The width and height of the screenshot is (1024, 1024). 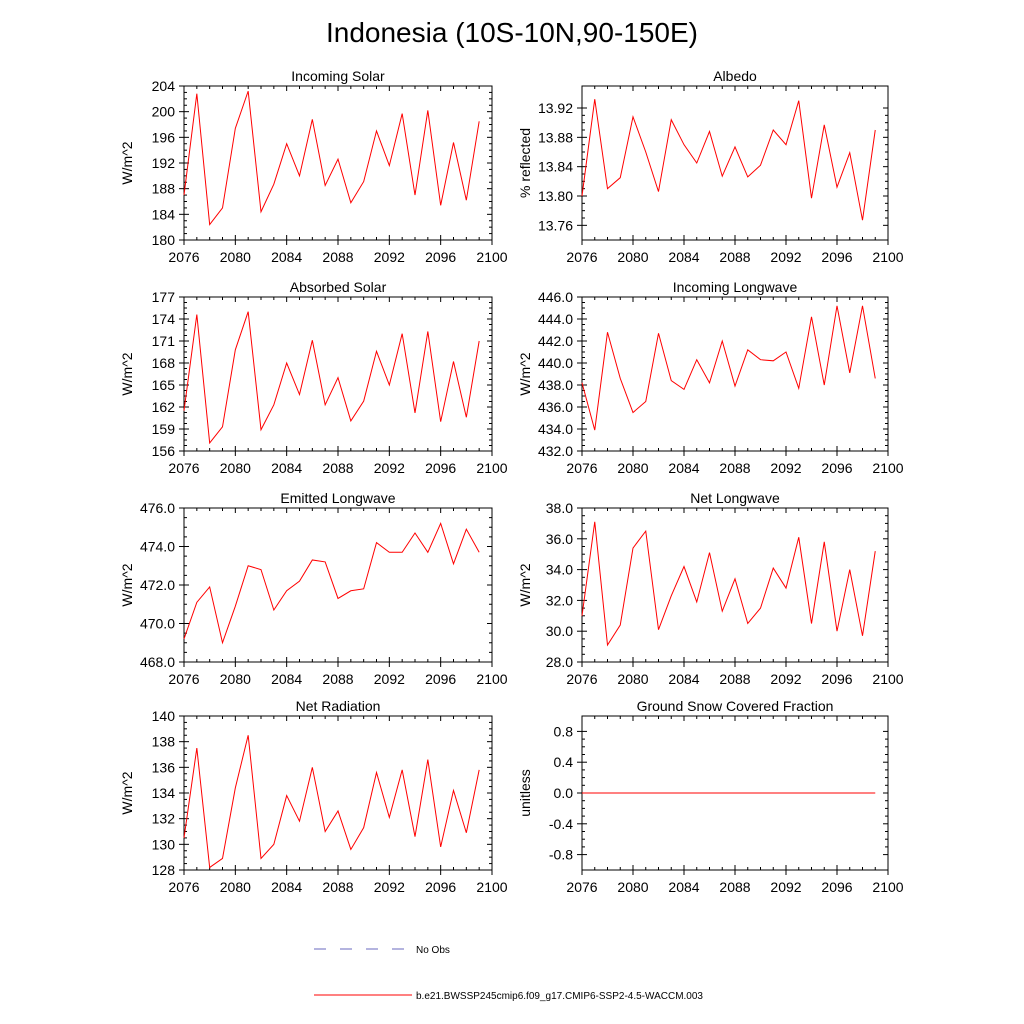 What do you see at coordinates (555, 363) in the screenshot?
I see `y-tick-label: 440.0` at bounding box center [555, 363].